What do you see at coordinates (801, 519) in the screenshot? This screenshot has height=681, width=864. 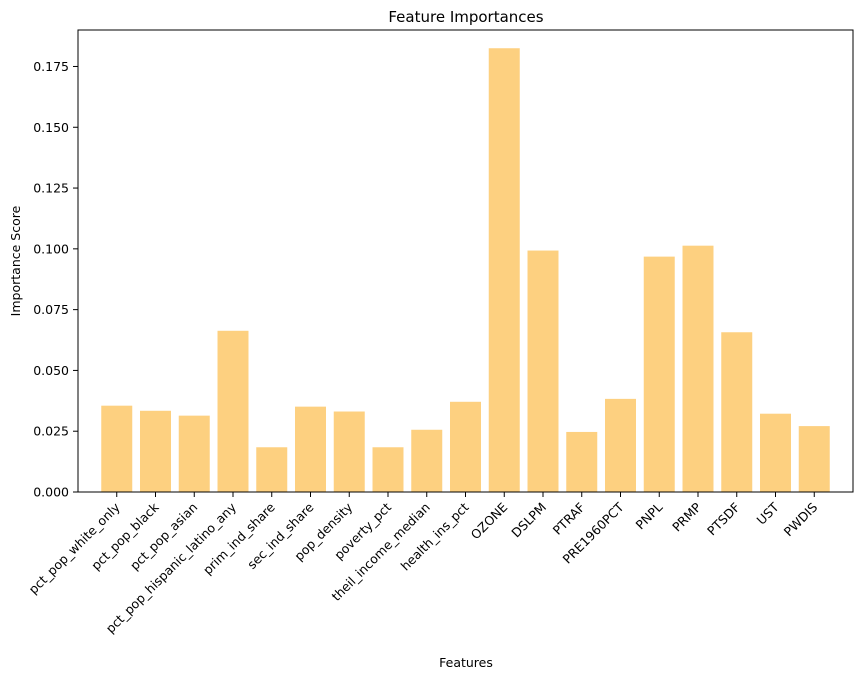 I see `x-tick-label: PWDIS` at bounding box center [801, 519].